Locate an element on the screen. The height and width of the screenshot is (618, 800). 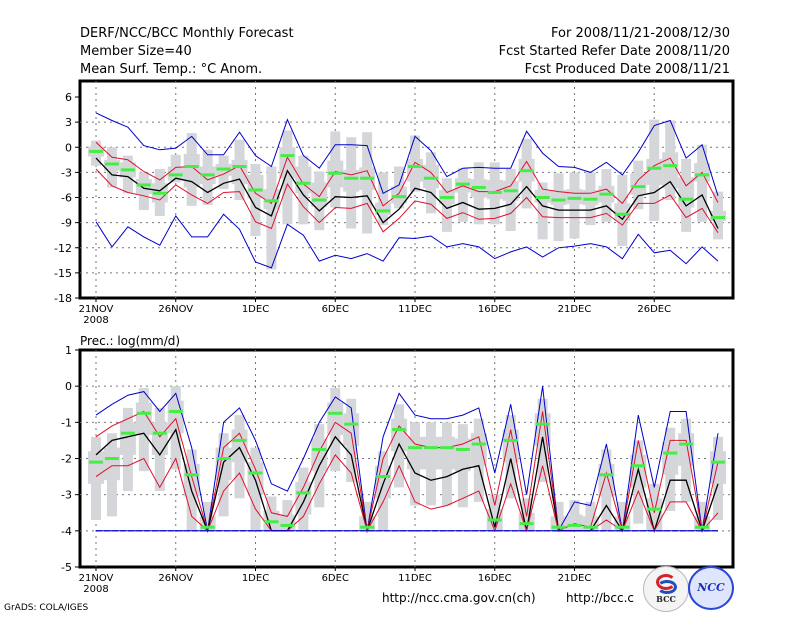
bcc-logo-blue-arc-icon is located at coordinates (667, 587).